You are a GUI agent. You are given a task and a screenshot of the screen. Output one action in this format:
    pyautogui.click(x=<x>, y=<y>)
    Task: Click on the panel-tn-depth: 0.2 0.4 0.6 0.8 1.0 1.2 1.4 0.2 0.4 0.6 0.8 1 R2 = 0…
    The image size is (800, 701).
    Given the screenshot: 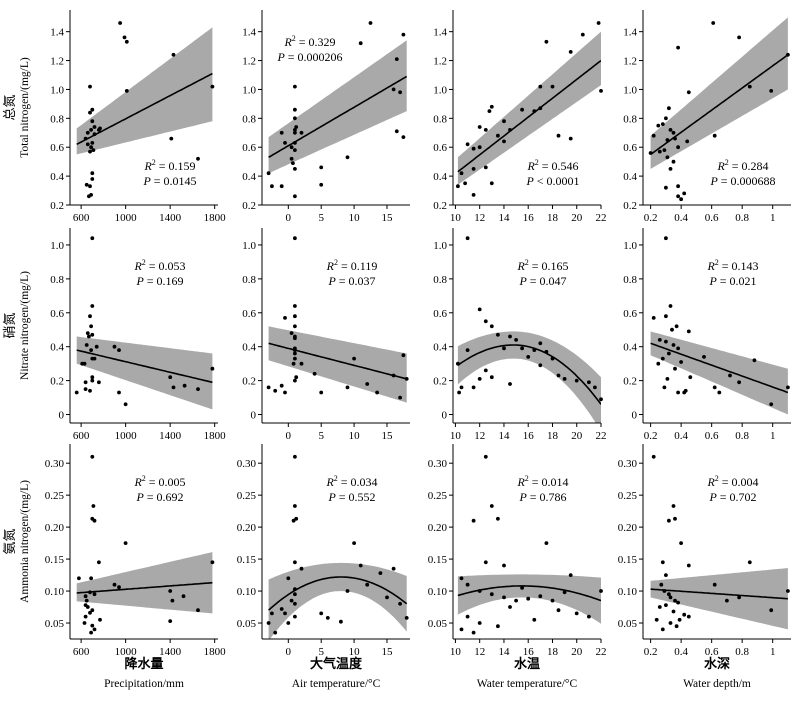 What is the action you would take?
    pyautogui.click(x=707, y=117)
    